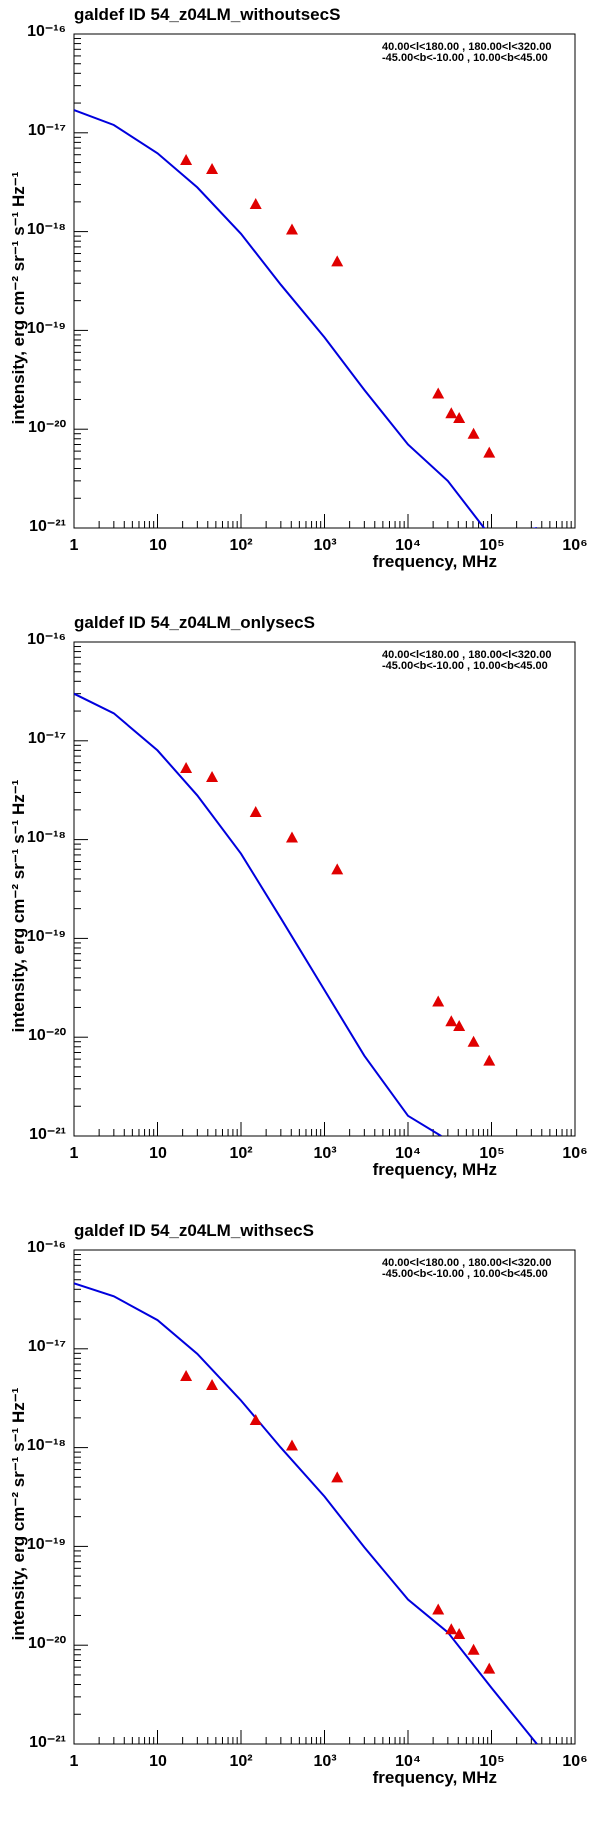 The height and width of the screenshot is (1826, 600). I want to click on chart-title: galdef ID 54_z04LM_onlysecS, so click(194, 622).